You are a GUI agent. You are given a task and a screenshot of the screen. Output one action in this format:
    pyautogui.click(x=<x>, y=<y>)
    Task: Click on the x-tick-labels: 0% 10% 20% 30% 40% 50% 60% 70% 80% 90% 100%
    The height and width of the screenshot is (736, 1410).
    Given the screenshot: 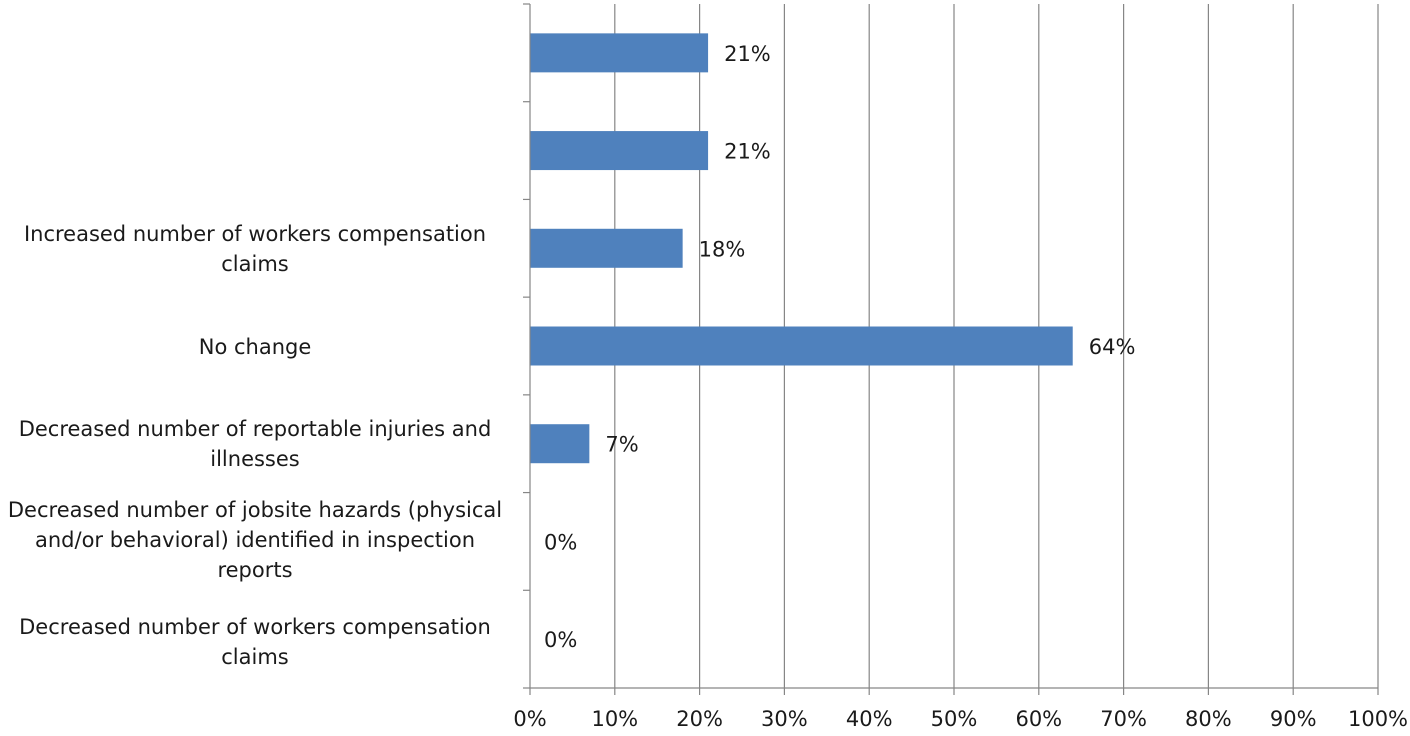 What is the action you would take?
    pyautogui.click(x=960, y=719)
    